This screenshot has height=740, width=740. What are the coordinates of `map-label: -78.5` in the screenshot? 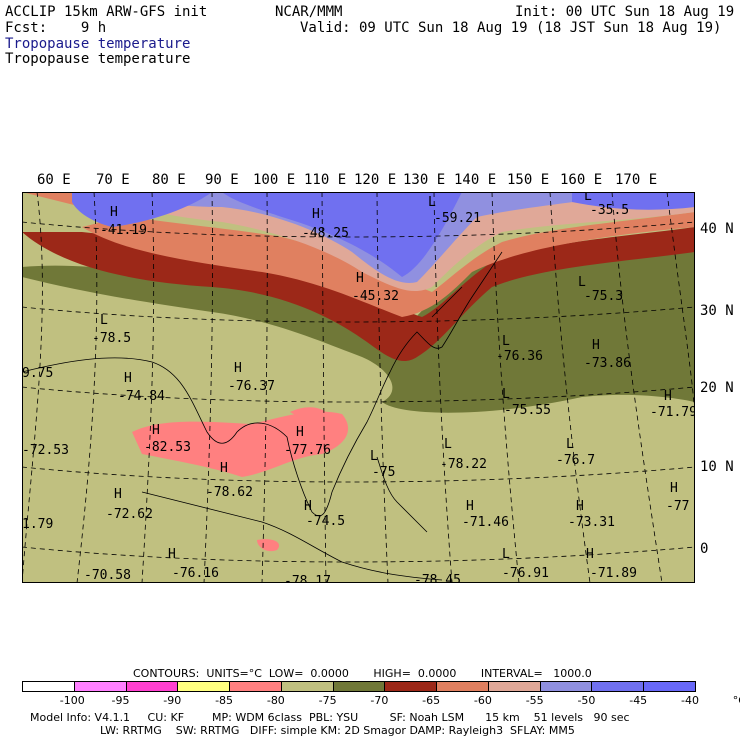 It's located at (111, 338).